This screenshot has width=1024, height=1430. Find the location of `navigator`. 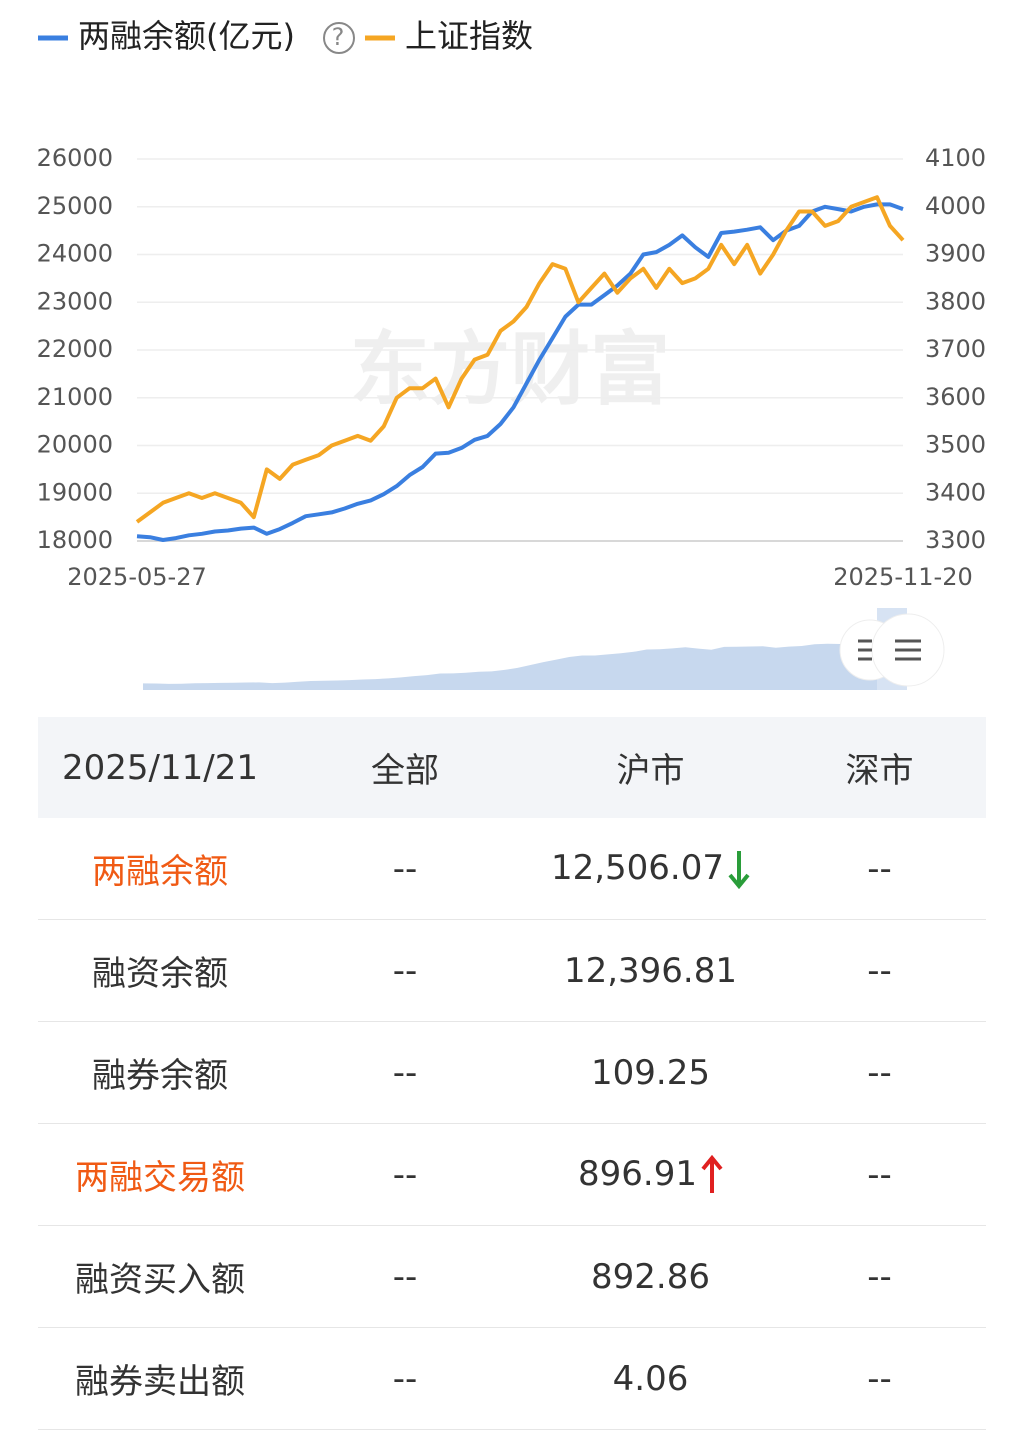

navigator is located at coordinates (892, 649).